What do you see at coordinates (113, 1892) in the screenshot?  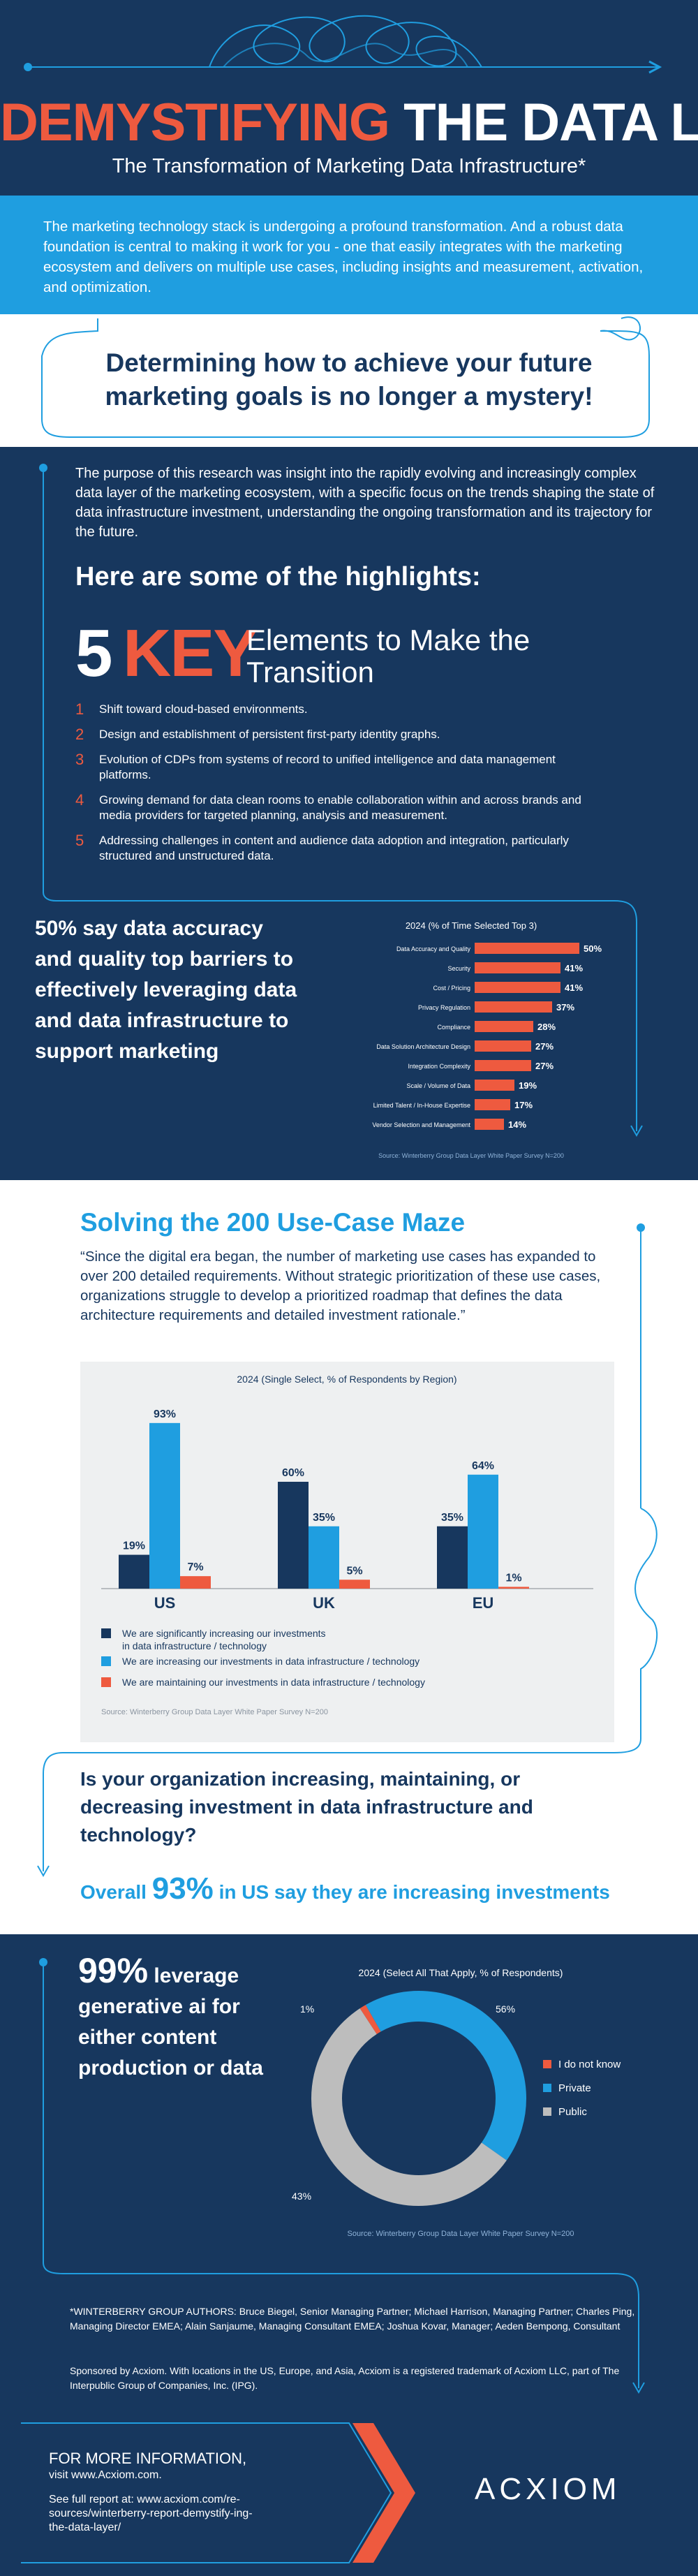 I see `overall-pre: Overall` at bounding box center [113, 1892].